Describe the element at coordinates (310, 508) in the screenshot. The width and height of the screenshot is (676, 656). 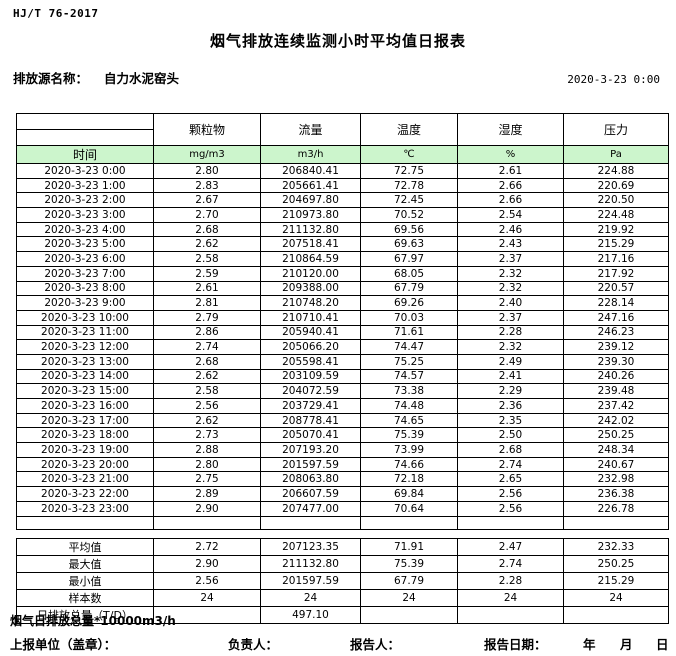
I see `value-cell: 207477.00` at that location.